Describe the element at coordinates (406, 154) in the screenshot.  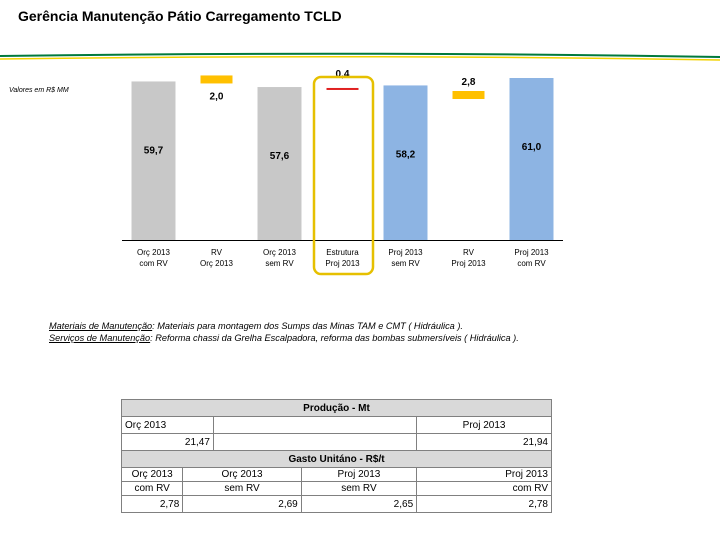
I see `data-label-4: 58,2` at that location.